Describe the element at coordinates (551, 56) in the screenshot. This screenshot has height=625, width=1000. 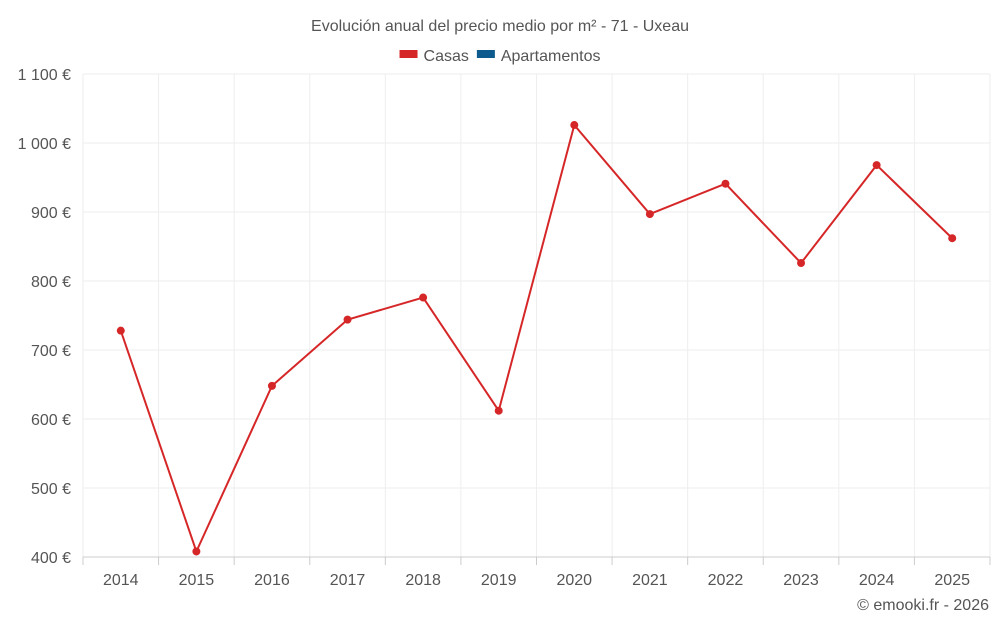
I see `legend-label: Apartamentos` at that location.